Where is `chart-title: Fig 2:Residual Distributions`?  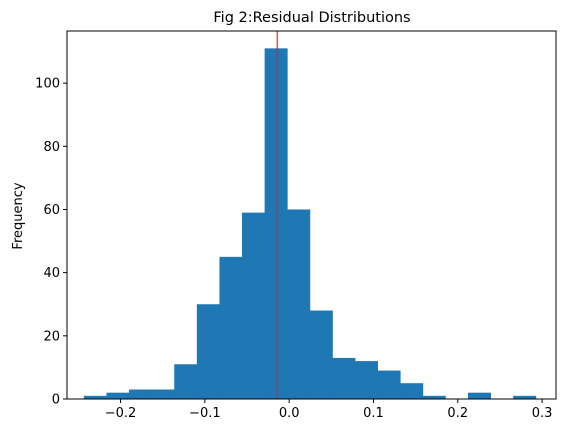
chart-title: Fig 2:Residual Distributions is located at coordinates (311, 18).